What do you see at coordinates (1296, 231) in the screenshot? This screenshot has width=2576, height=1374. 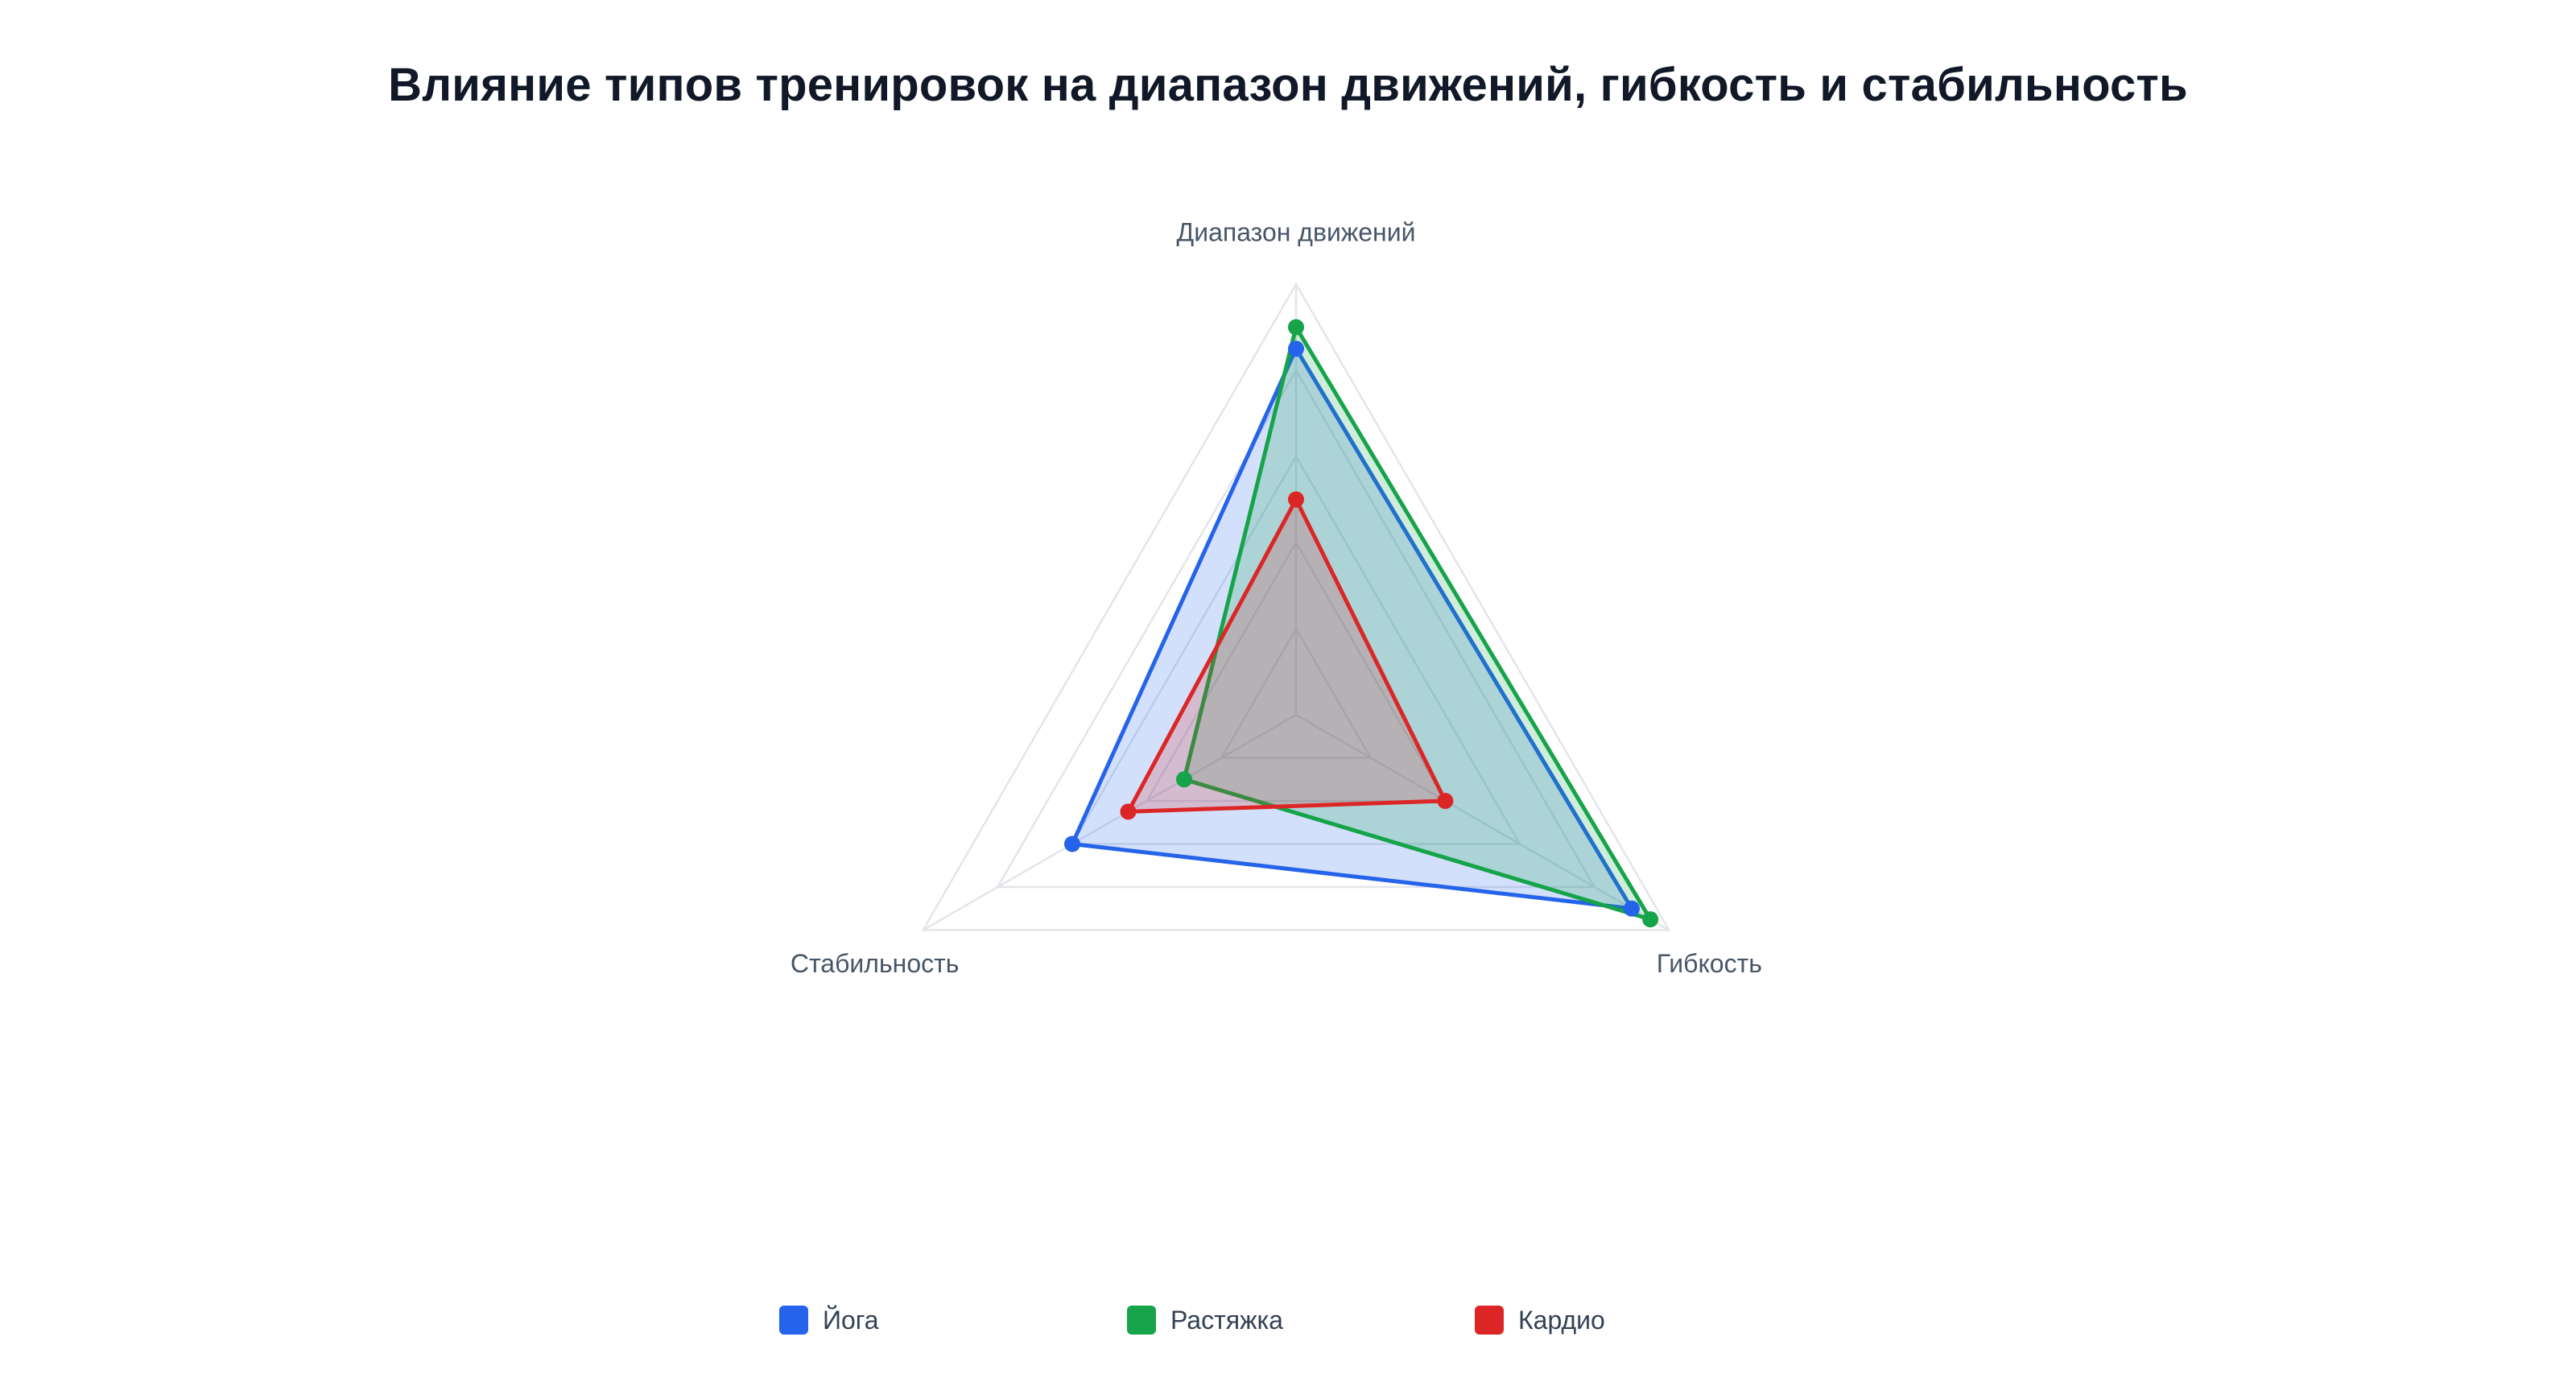 I see `axis-label-1: Диапазон движений` at bounding box center [1296, 231].